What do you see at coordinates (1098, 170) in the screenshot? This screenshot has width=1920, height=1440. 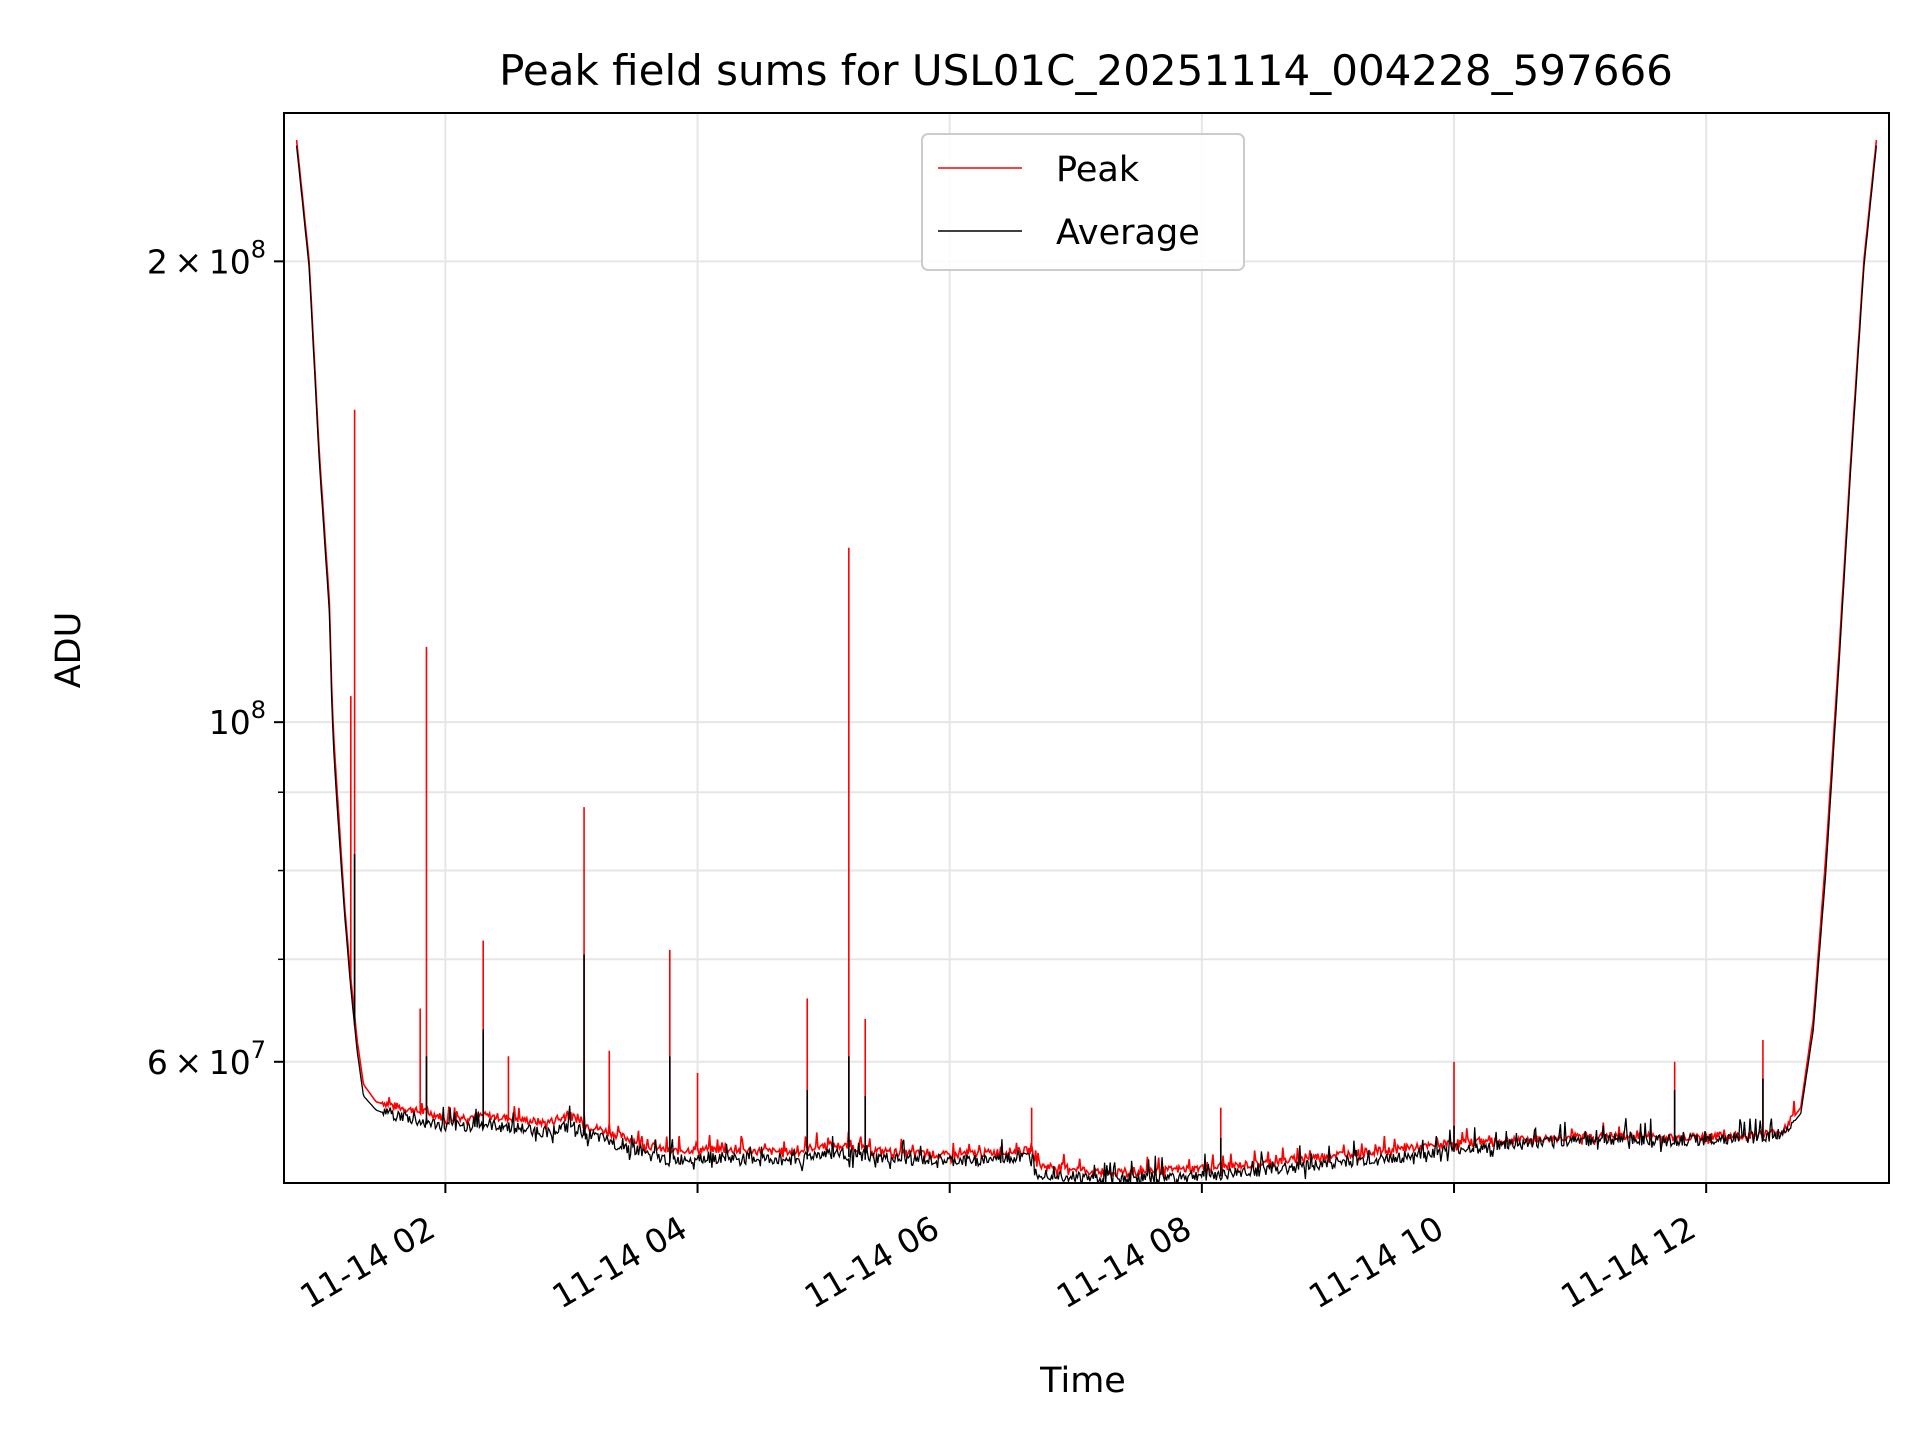 I see `legend-peak-label: Peak` at bounding box center [1098, 170].